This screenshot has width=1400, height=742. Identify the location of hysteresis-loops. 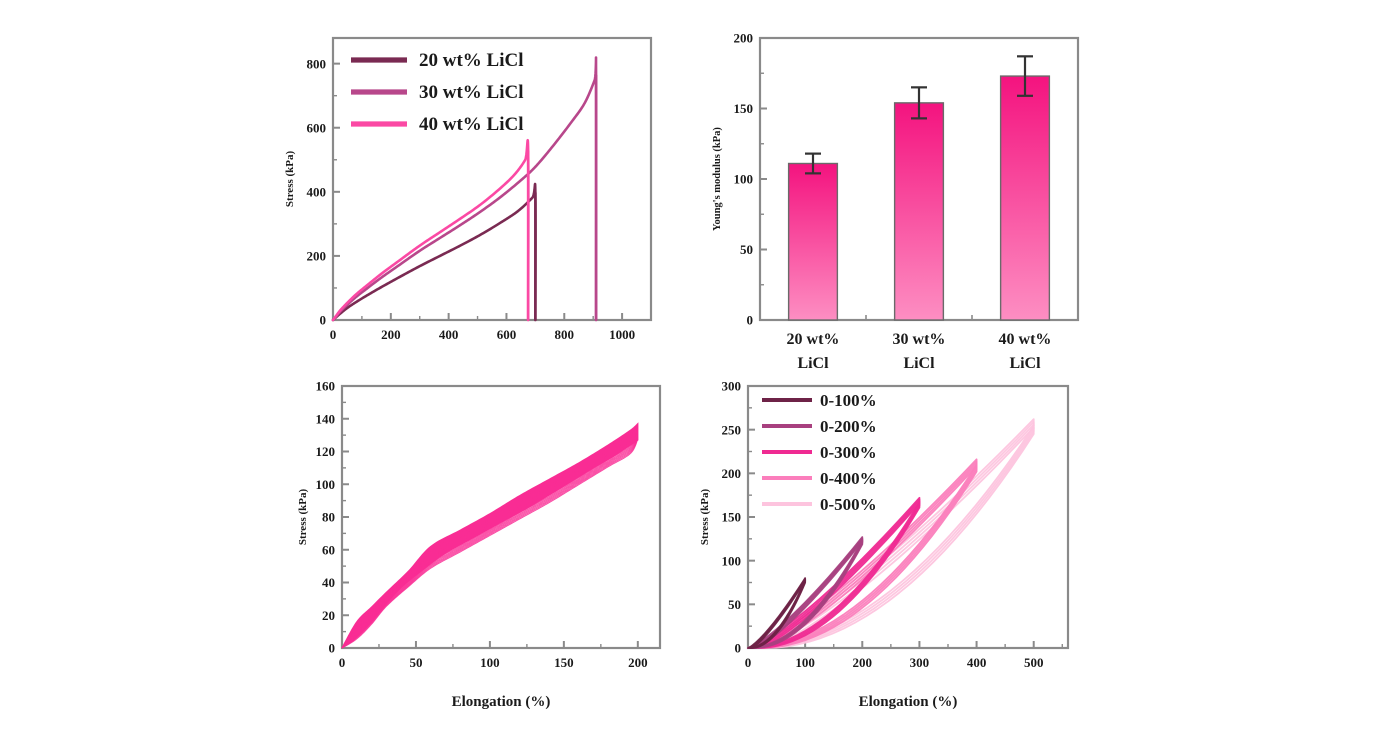
(891, 533).